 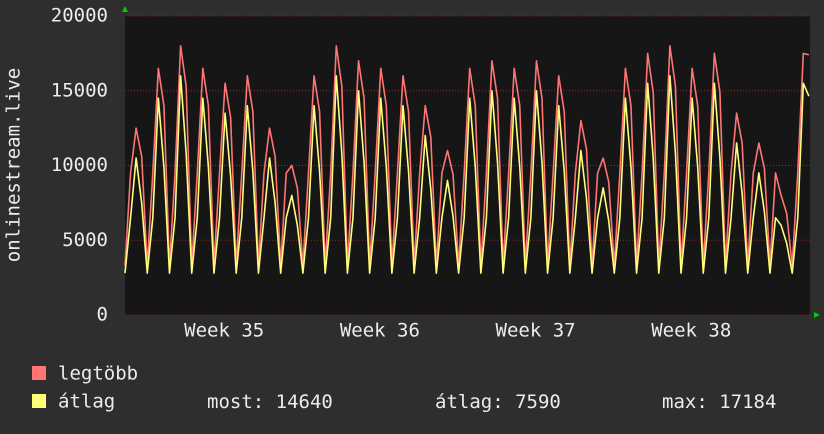 What do you see at coordinates (224, 331) in the screenshot?
I see `x-tick-label: Week 35` at bounding box center [224, 331].